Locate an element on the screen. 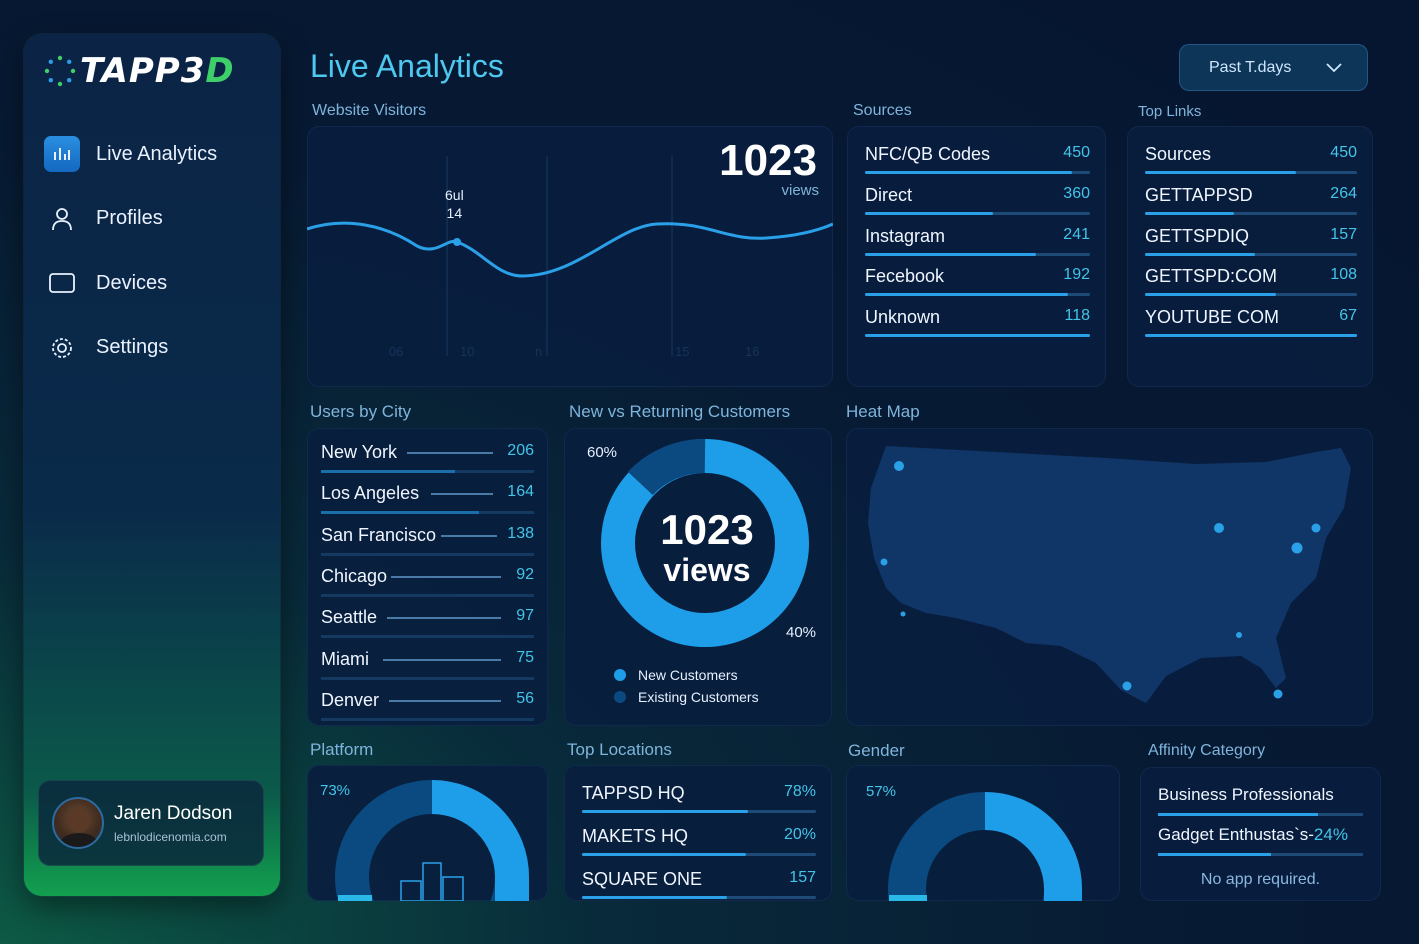 This screenshot has height=944, width=1419. city-row: Los Angeles 164 is located at coordinates (427, 494).